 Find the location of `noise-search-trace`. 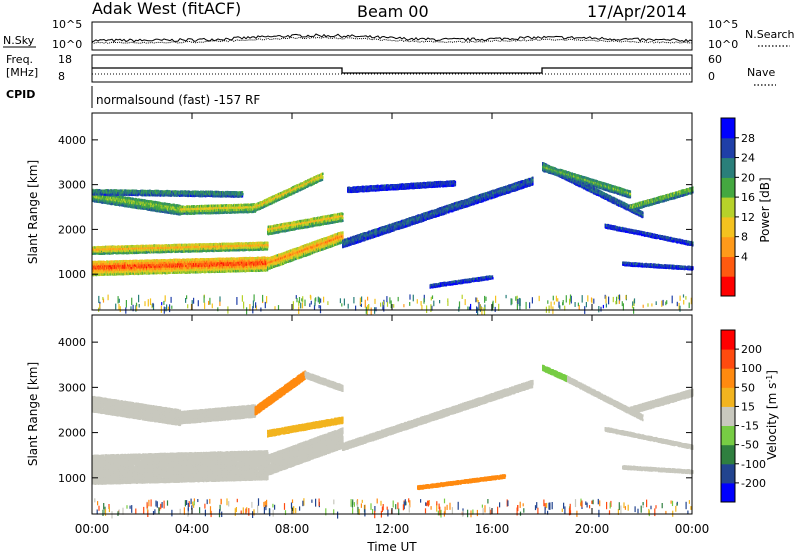

noise-search-trace is located at coordinates (392, 40).